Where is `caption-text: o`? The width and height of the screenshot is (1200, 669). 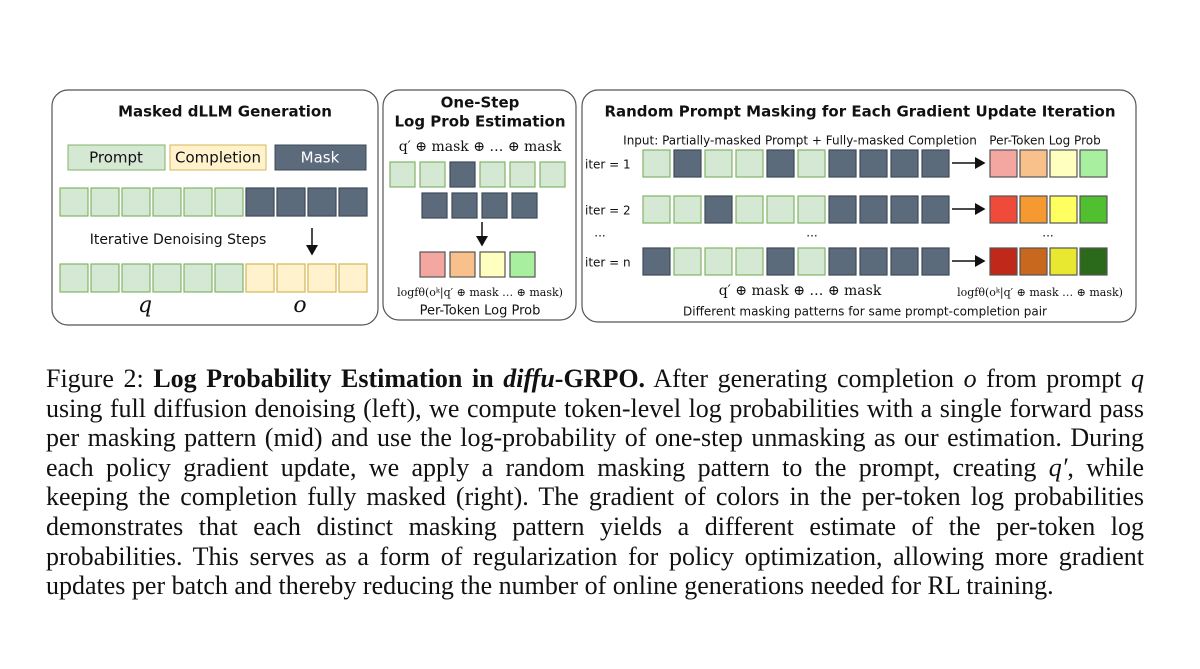
caption-text: o is located at coordinates (970, 378).